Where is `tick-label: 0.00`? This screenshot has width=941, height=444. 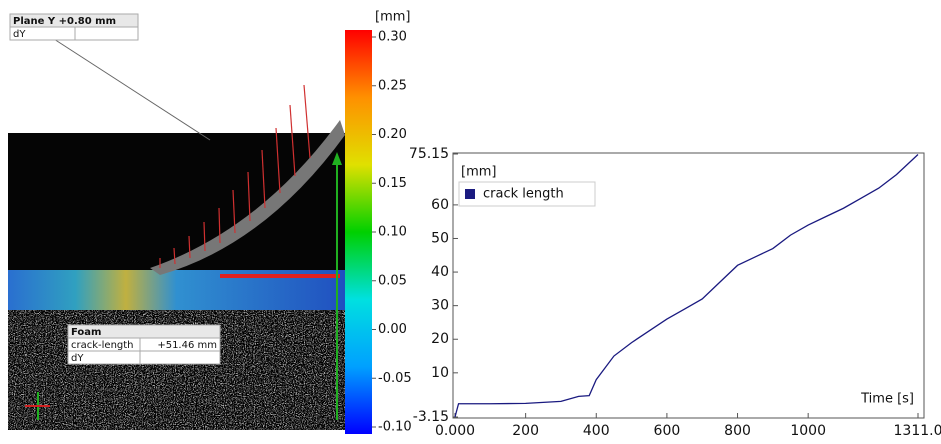 tick-label: 0.00 is located at coordinates (392, 329).